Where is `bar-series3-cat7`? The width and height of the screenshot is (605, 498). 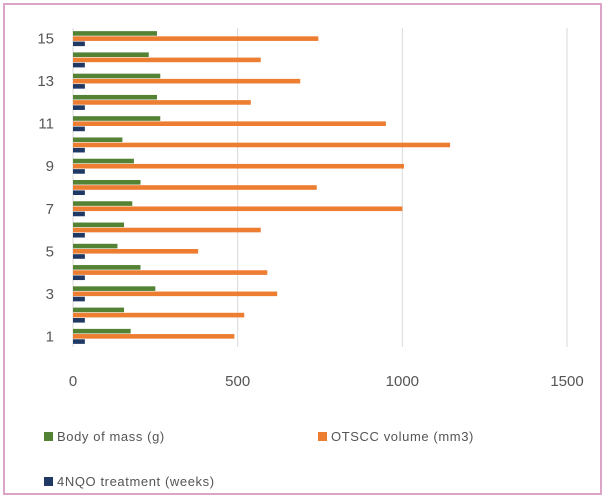 bar-series3-cat7 is located at coordinates (79, 214).